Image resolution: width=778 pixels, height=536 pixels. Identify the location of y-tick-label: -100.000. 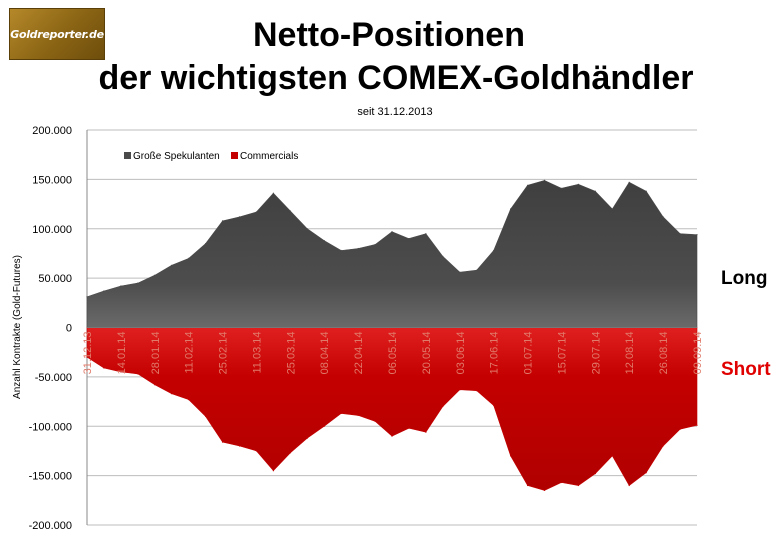
(50, 427).